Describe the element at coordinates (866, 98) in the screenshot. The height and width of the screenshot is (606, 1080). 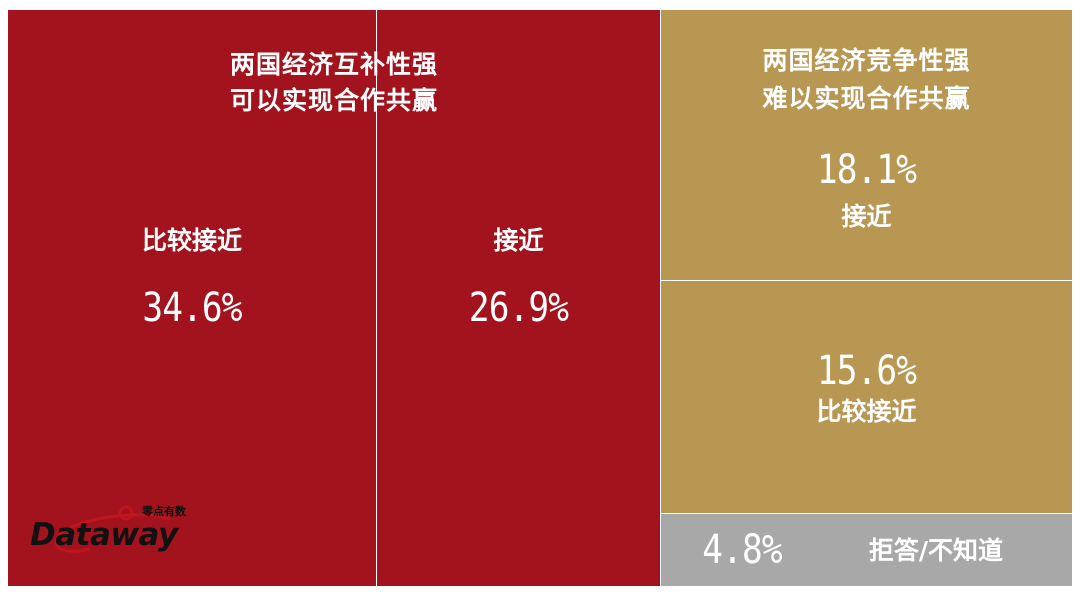
I see `group-title-line-2: 难以实现合作共赢` at that location.